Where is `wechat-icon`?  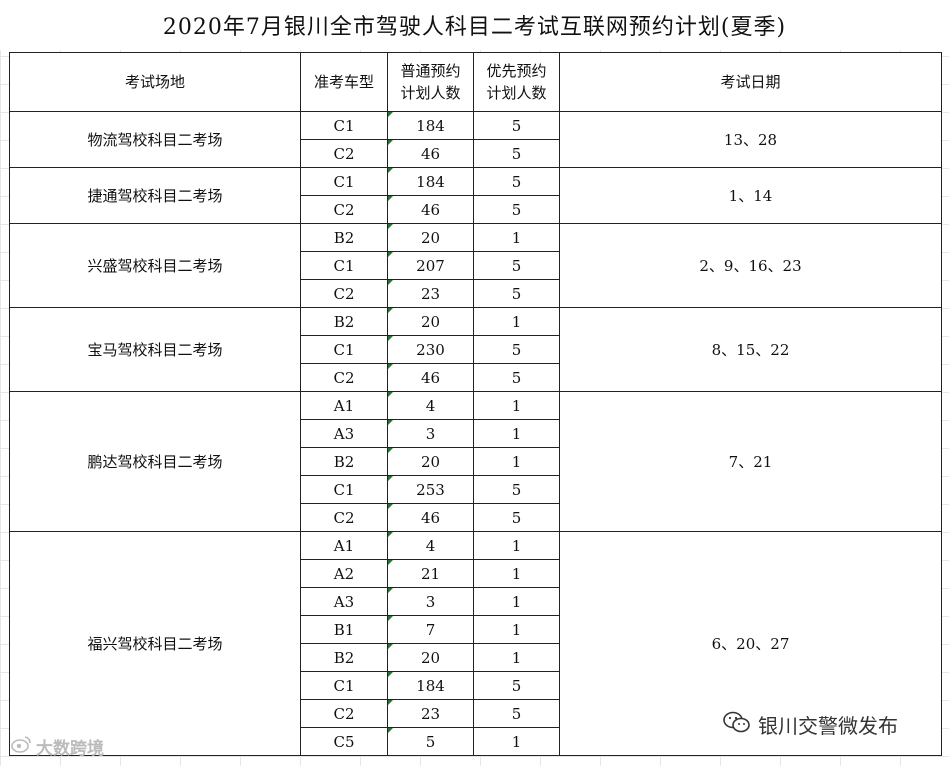 wechat-icon is located at coordinates (737, 724).